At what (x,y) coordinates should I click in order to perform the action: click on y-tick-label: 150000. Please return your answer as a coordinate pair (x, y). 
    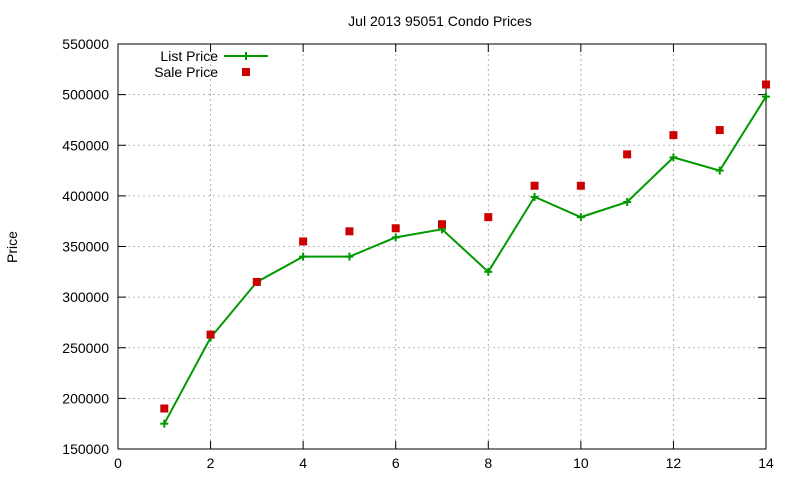
    Looking at the image, I should click on (85, 449).